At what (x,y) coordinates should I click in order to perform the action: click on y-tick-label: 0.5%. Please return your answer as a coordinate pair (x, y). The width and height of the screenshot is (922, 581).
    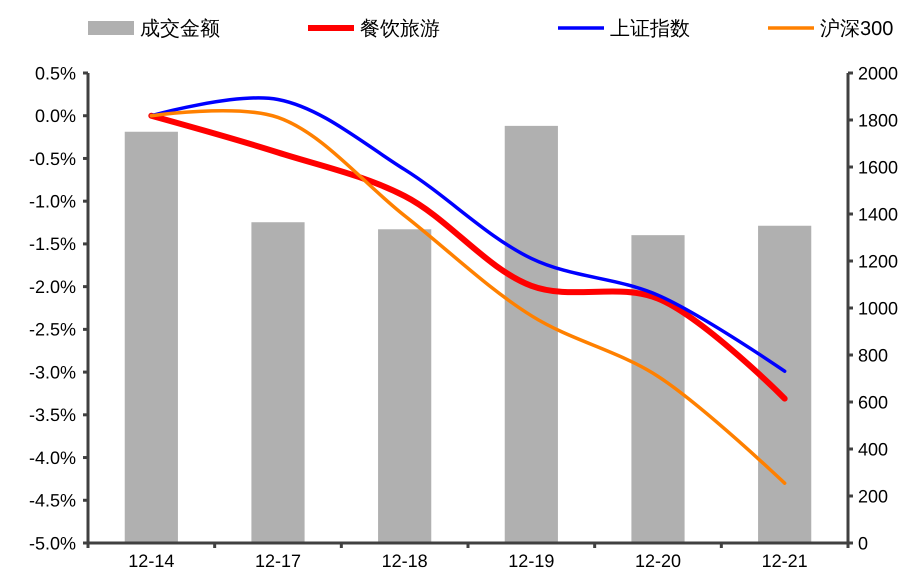
    Looking at the image, I should click on (55, 73).